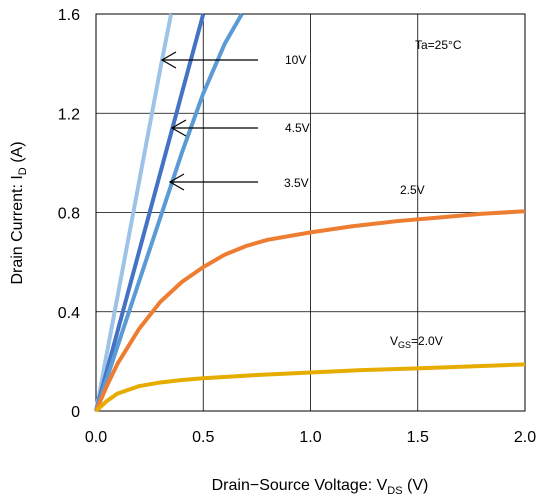 The height and width of the screenshot is (503, 538). What do you see at coordinates (438, 45) in the screenshot?
I see `label-temperature: Ta=25°C` at bounding box center [438, 45].